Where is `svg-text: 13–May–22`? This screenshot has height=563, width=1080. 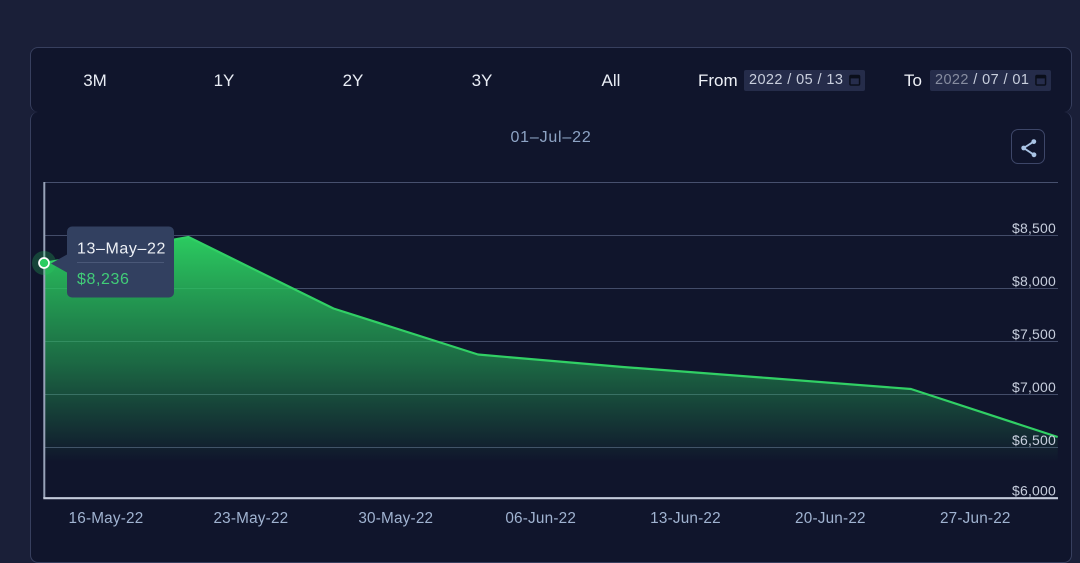 svg-text: 13–May–22 is located at coordinates (121, 249).